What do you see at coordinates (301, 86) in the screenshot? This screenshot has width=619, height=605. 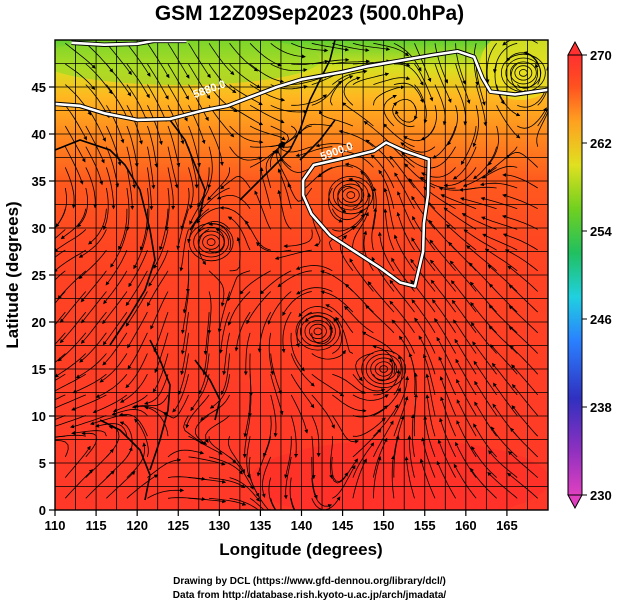 I see `contour-line` at bounding box center [301, 86].